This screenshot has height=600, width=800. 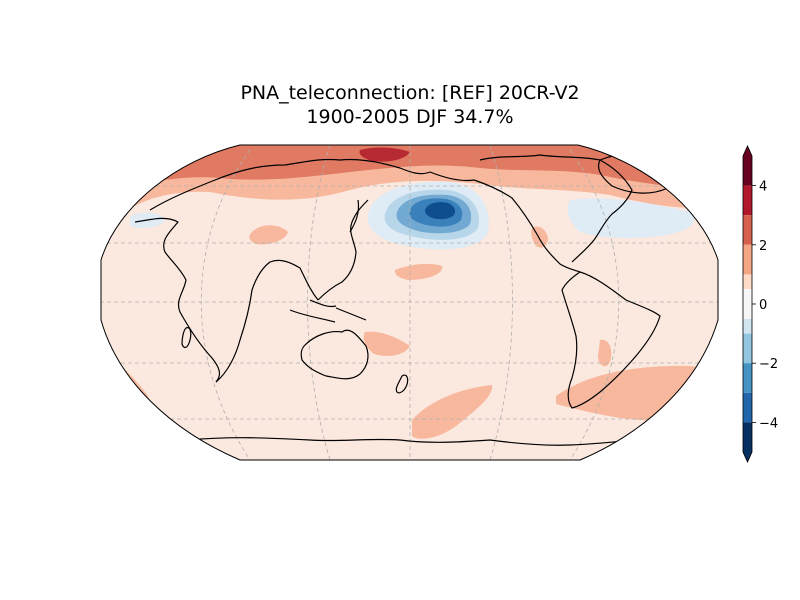 What do you see at coordinates (747, 151) in the screenshot?
I see `colorbar-extend-max` at bounding box center [747, 151].